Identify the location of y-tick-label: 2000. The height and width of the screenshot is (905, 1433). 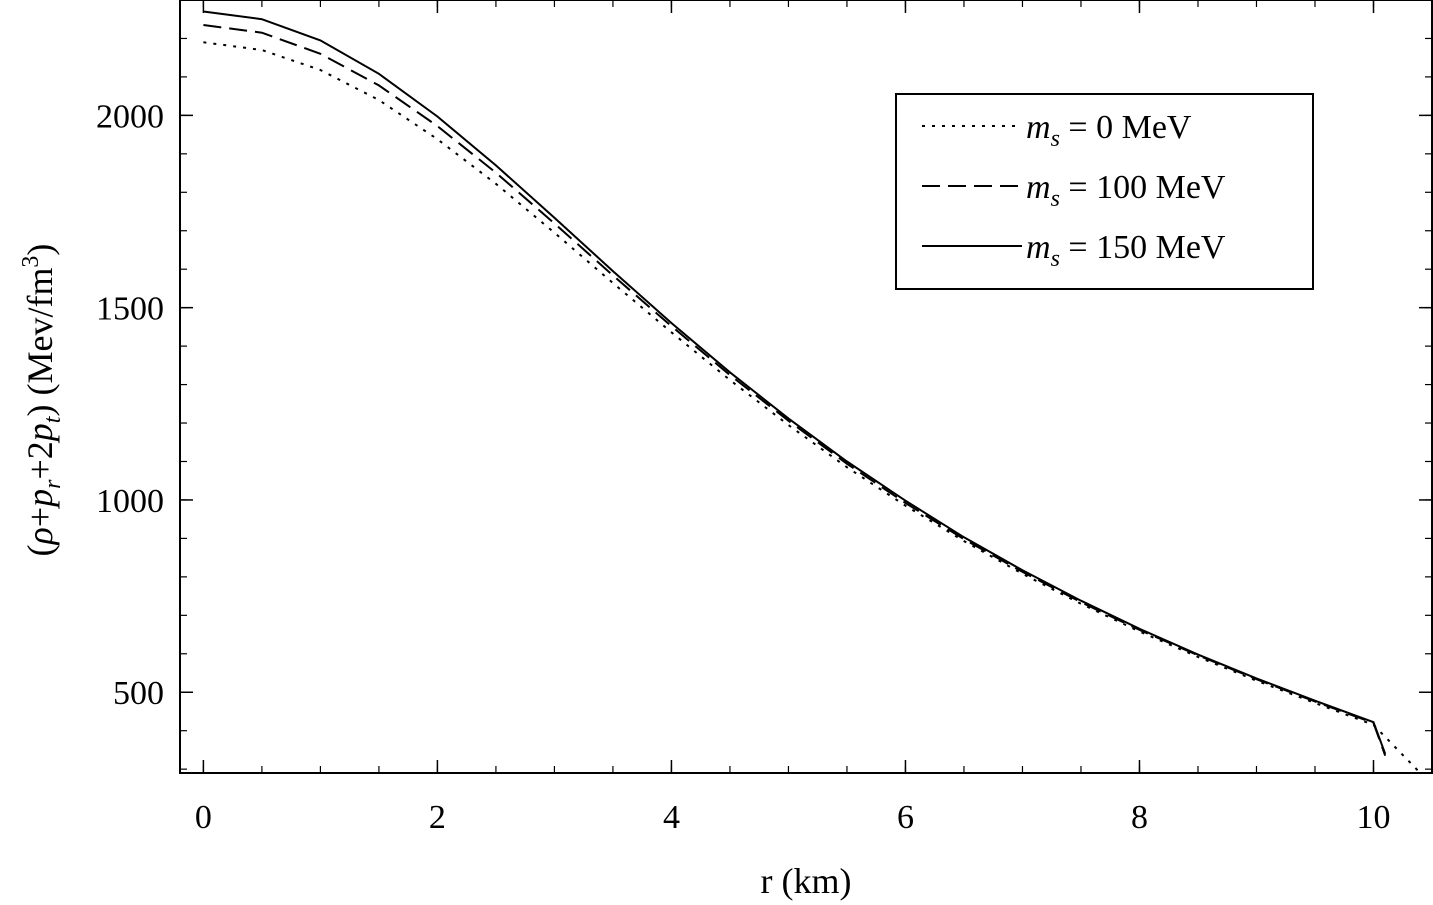
(130, 116).